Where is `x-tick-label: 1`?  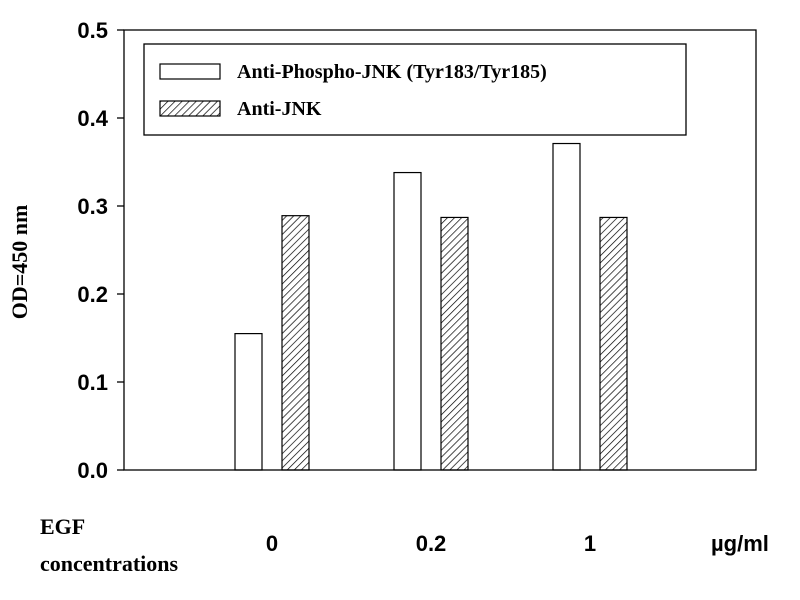
x-tick-label: 1 is located at coordinates (590, 543).